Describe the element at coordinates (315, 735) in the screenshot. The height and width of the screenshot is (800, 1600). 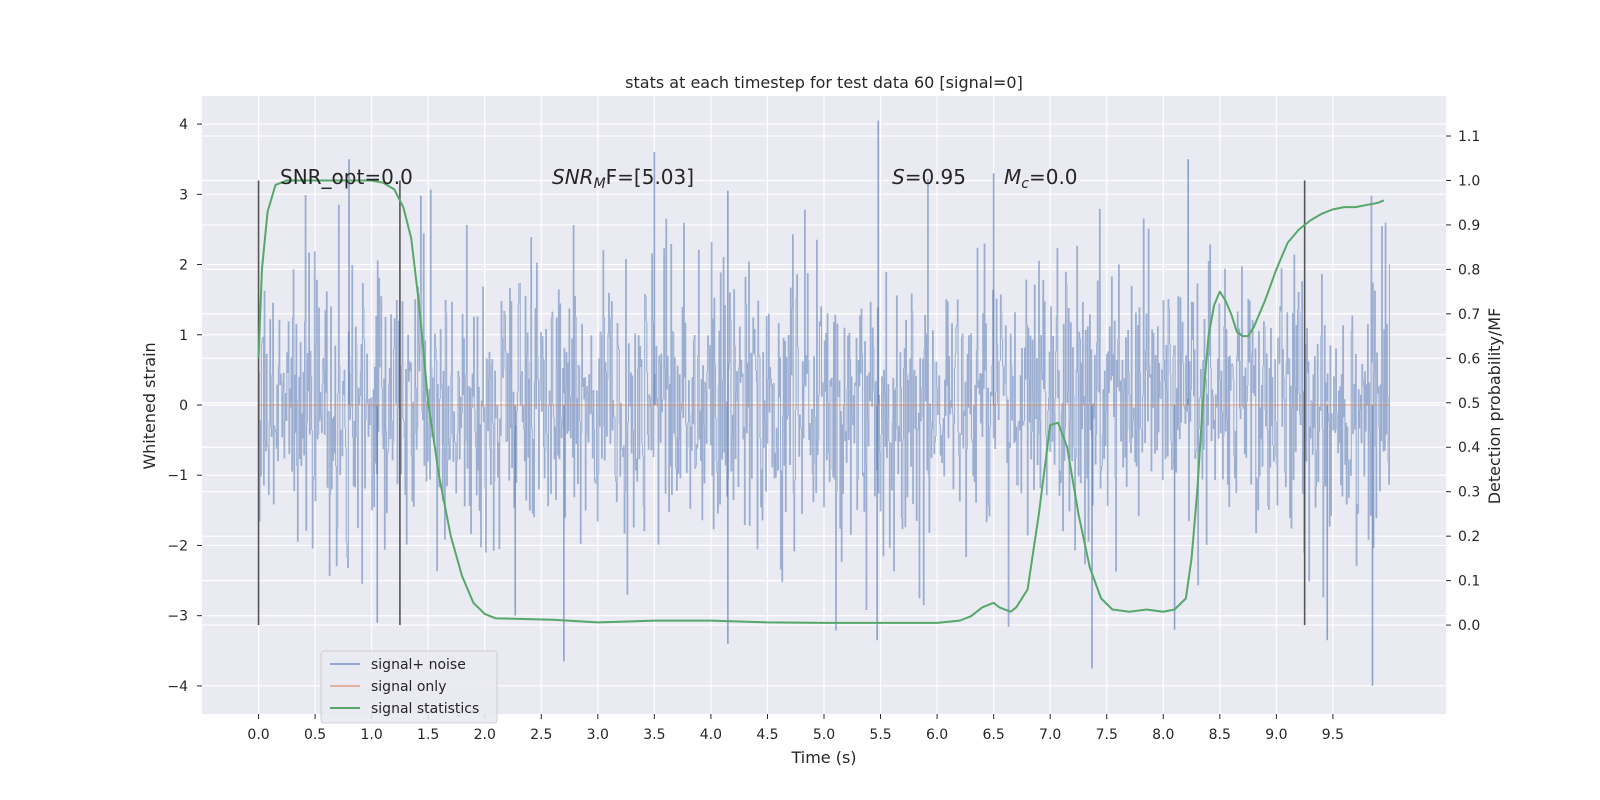
I see `x-tick-label: 0.5` at that location.